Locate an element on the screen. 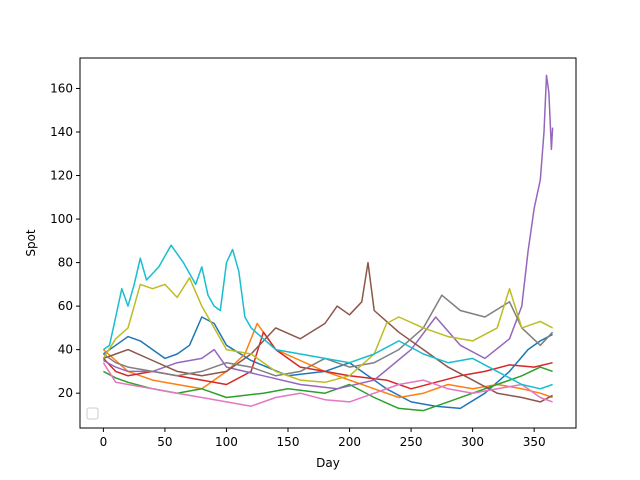 The height and width of the screenshot is (480, 640). y-tick-label: 60 is located at coordinates (65, 306).